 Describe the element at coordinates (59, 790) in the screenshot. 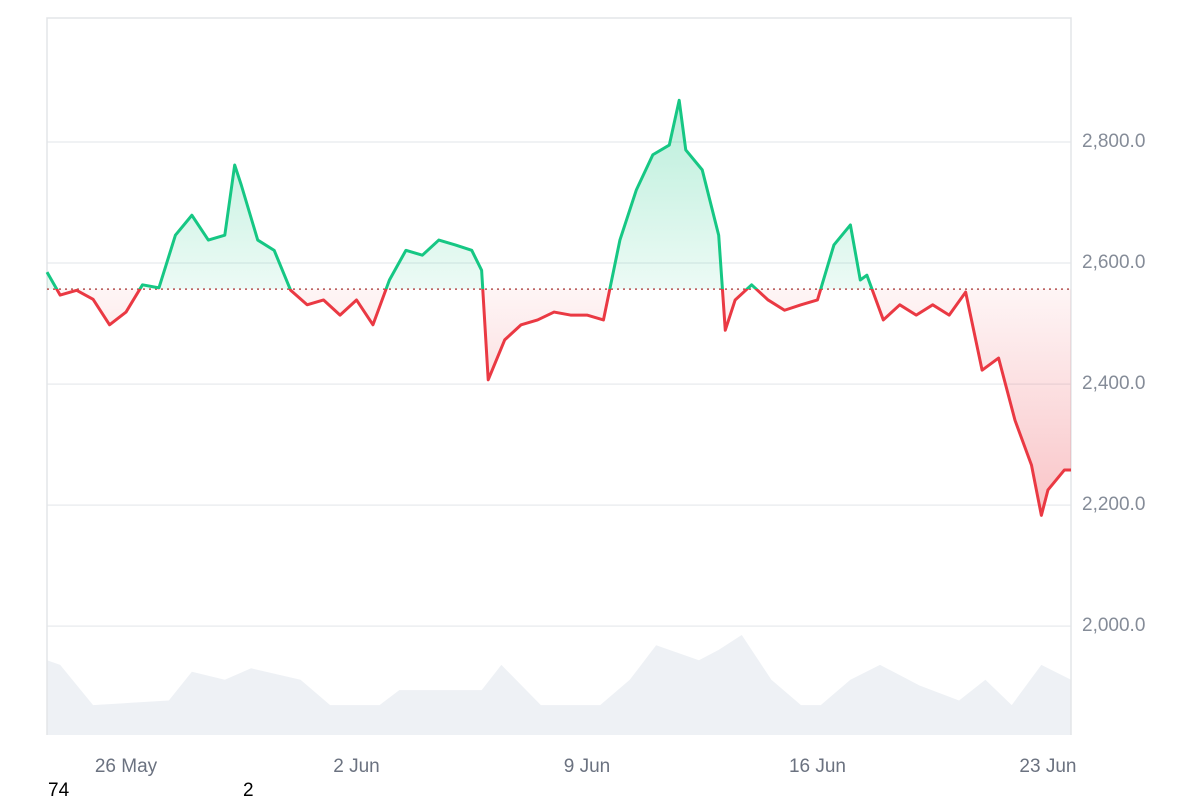

I see `footer-text: 74` at that location.